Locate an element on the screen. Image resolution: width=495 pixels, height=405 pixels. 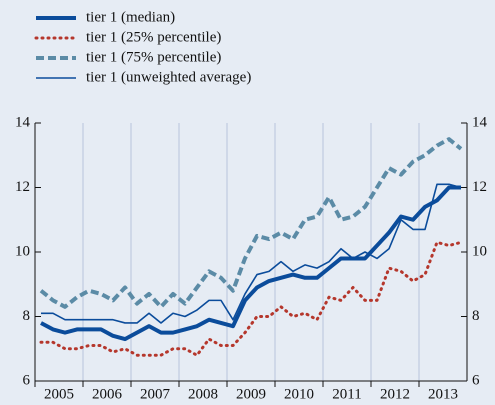
y2-tick-label: 6 is located at coordinates (476, 380).